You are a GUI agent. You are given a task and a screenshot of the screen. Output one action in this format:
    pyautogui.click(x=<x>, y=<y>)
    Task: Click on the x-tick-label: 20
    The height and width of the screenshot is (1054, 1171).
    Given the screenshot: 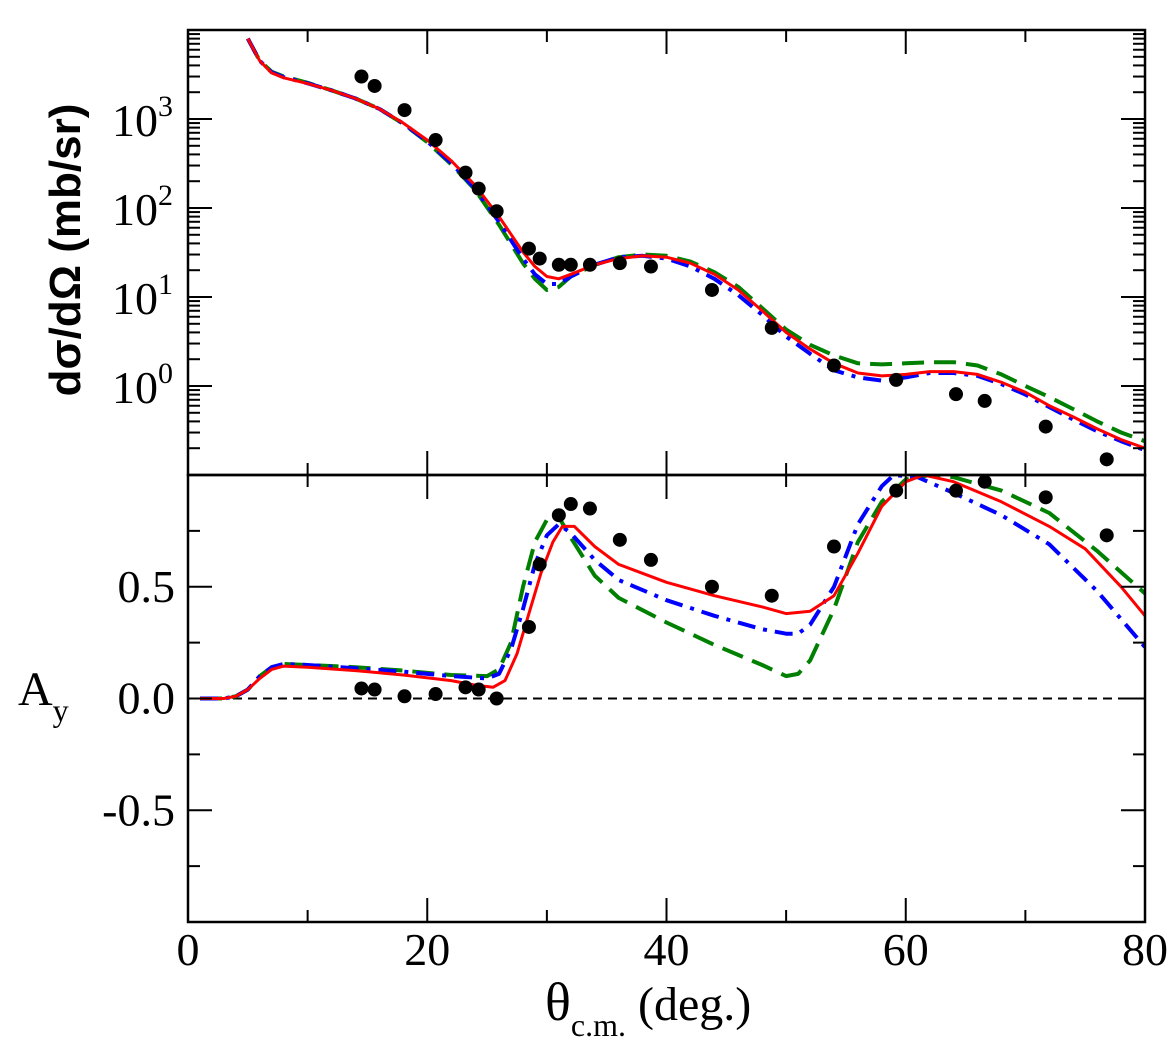 What is the action you would take?
    pyautogui.click(x=427, y=949)
    